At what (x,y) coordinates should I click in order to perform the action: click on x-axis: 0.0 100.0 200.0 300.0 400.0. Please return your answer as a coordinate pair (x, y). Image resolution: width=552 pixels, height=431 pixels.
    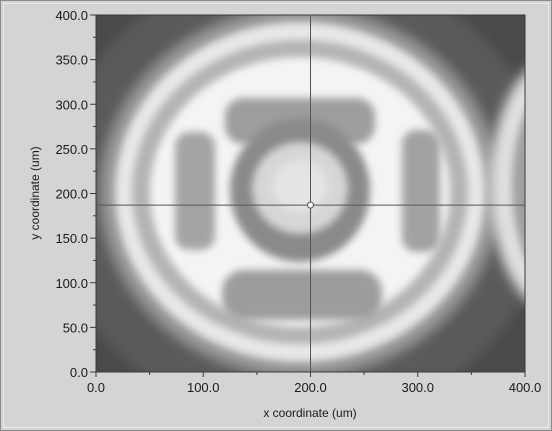
    Looking at the image, I should click on (314, 383).